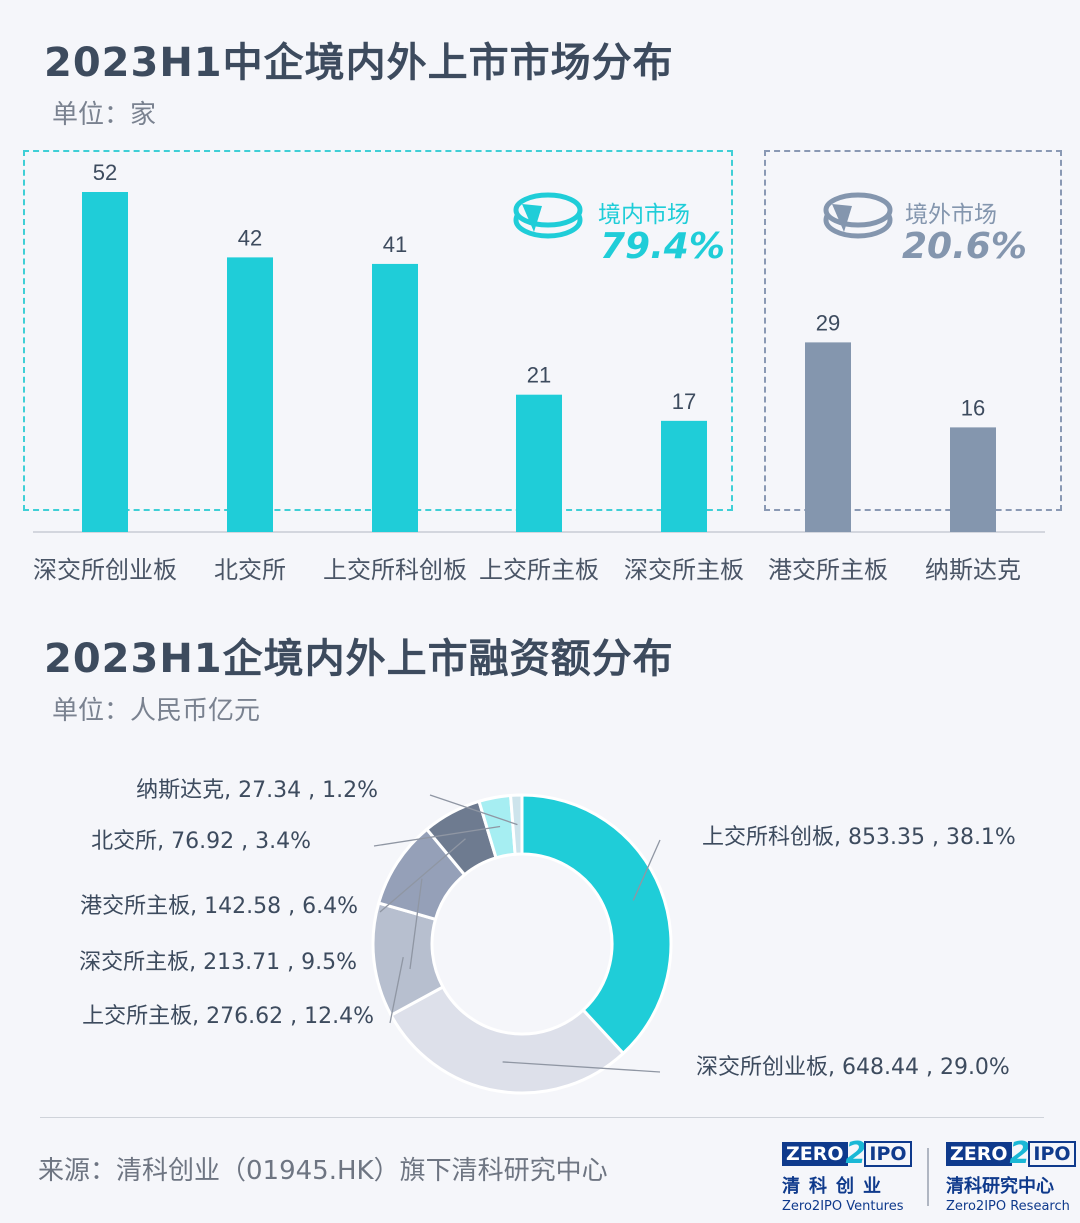  I want to click on x-tick-label: 北交所, so click(250, 570).